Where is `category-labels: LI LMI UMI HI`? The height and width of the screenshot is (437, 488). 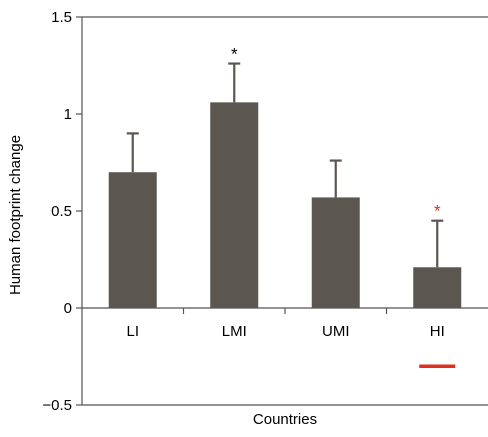
category-labels: LI LMI UMI HI is located at coordinates (285, 331).